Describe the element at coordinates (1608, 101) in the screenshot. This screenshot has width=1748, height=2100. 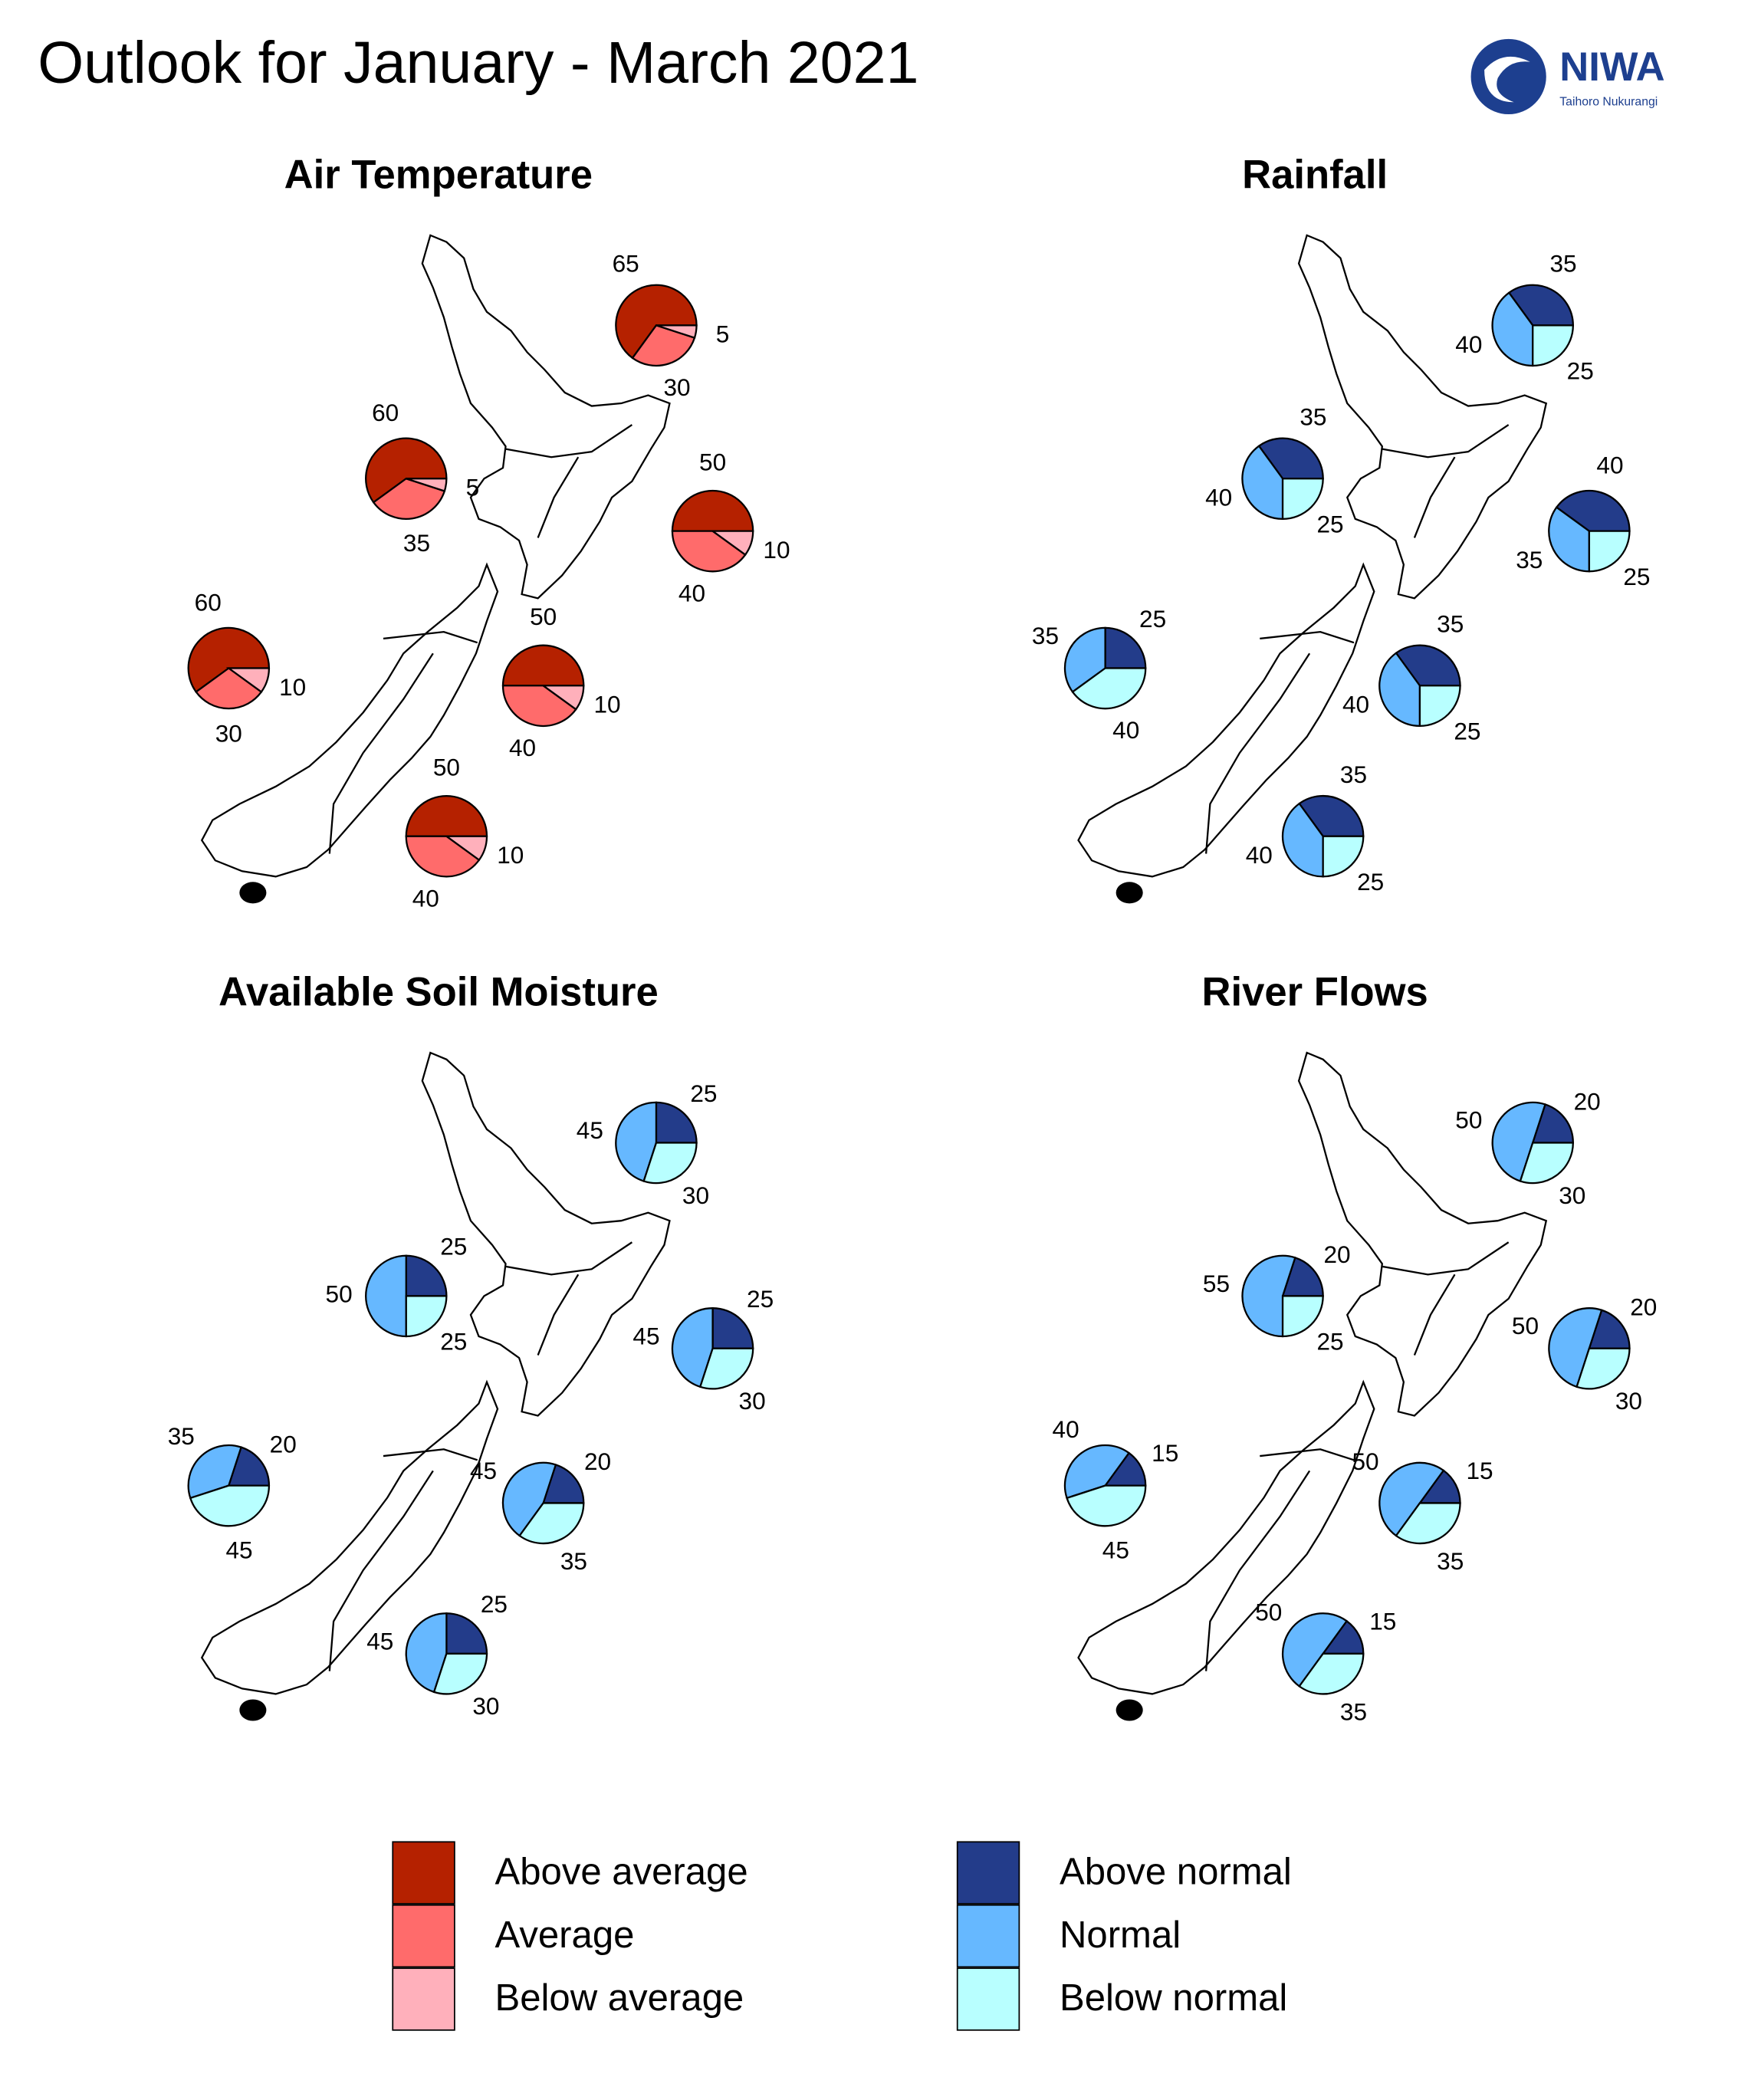
I see `logo-tagline: Taihoro Nukurangi` at that location.